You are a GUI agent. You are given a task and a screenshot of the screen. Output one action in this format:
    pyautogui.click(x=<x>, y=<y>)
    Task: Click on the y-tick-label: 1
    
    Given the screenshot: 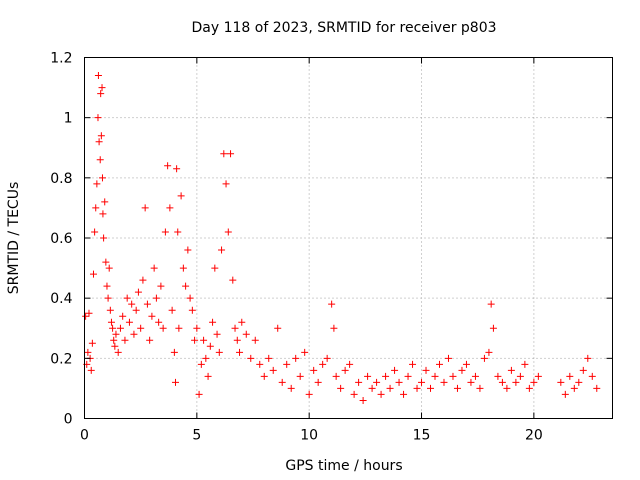 What is the action you would take?
    pyautogui.click(x=68, y=119)
    